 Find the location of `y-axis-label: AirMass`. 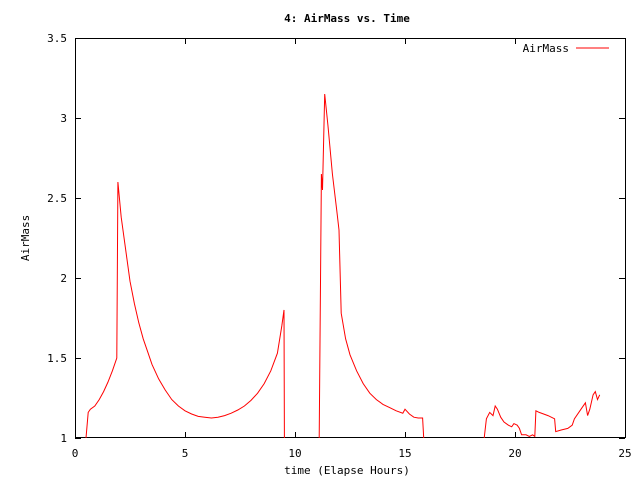

y-axis-label: AirMass is located at coordinates (25, 238).